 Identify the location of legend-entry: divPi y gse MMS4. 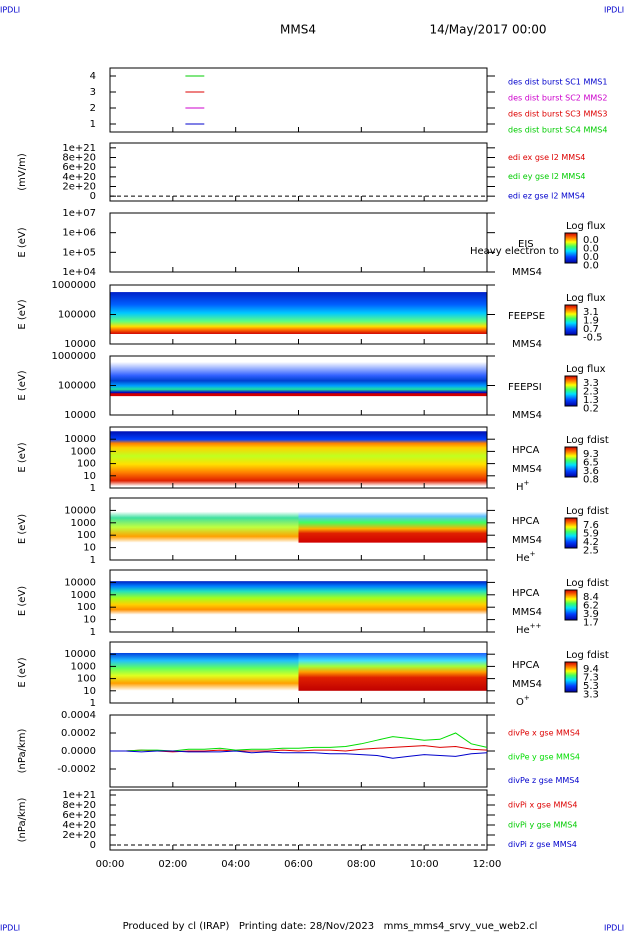
(542, 824).